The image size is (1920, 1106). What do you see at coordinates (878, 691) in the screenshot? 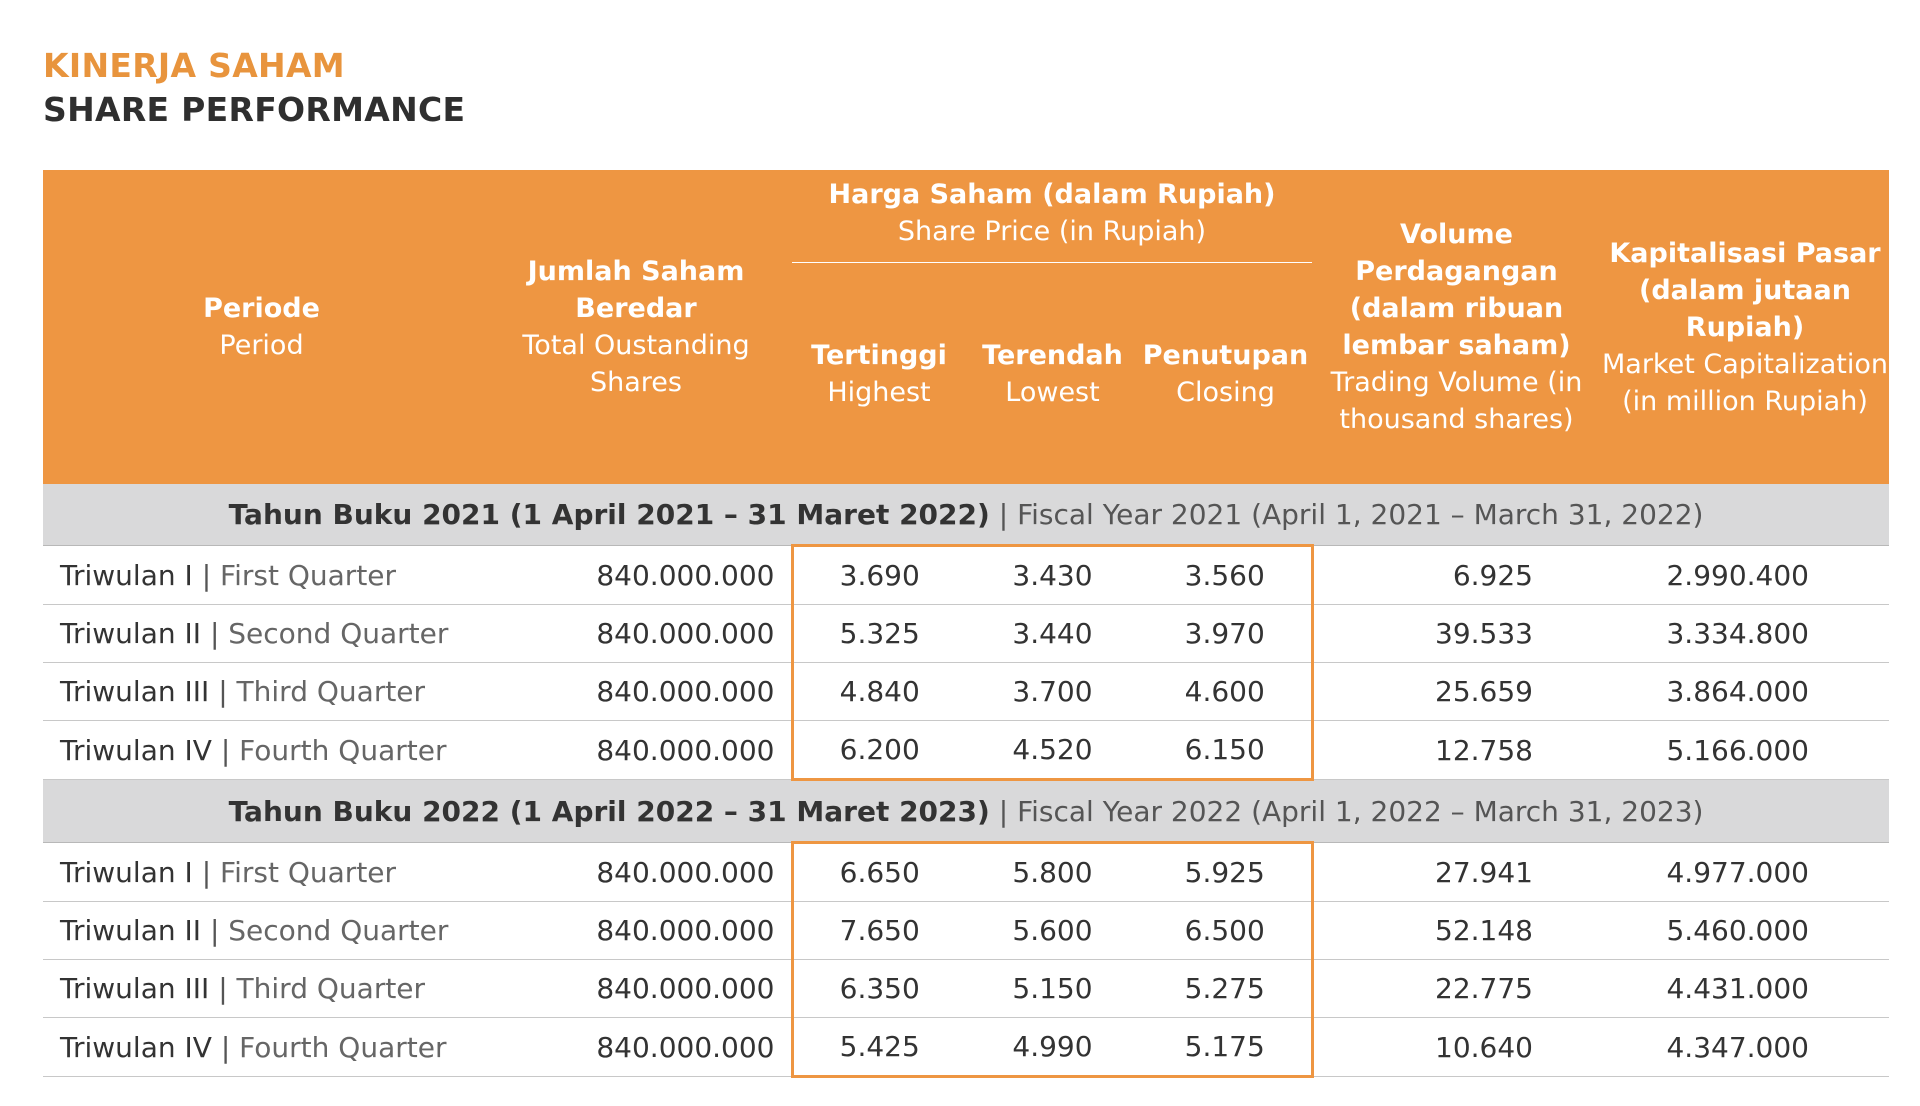
I see `cell-price-highest: 4.840` at bounding box center [878, 691].